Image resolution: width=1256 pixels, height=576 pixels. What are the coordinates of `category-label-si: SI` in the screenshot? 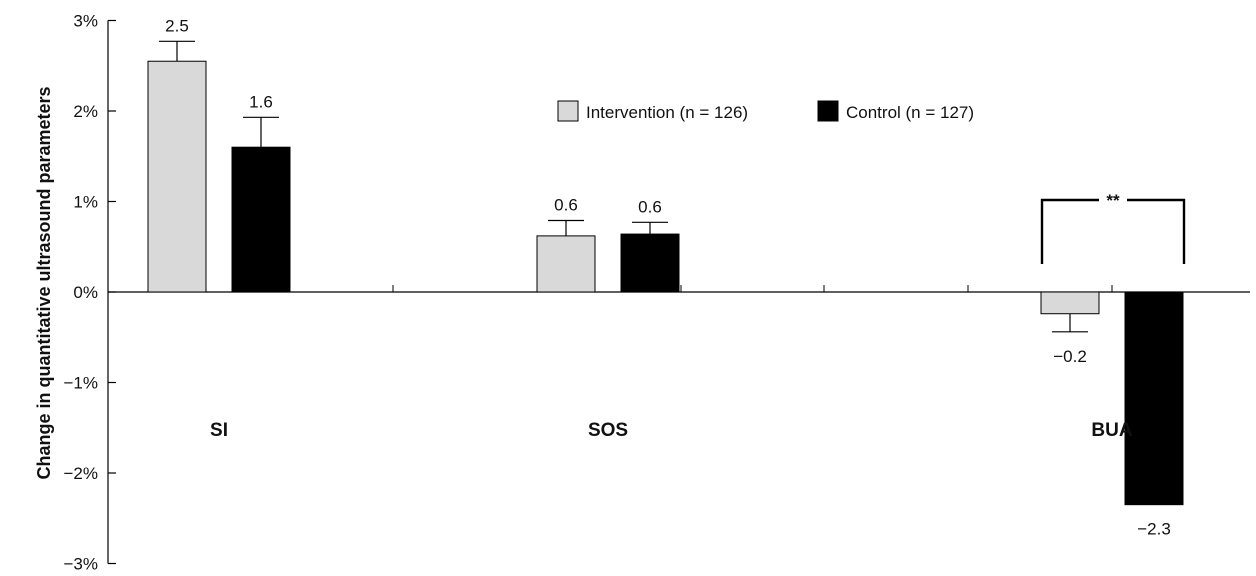 It's located at (219, 430).